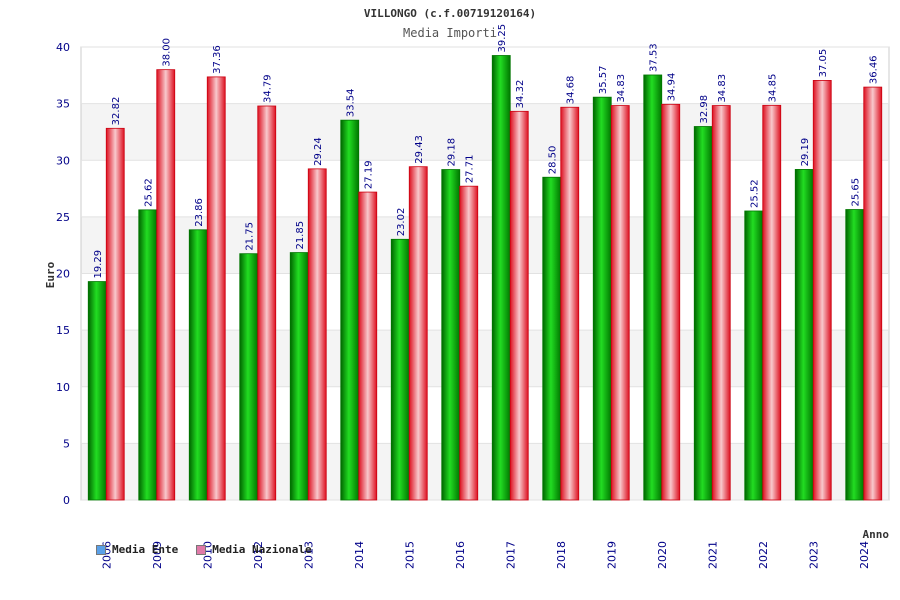 This screenshot has height=600, width=900. What do you see at coordinates (199, 212) in the screenshot?
I see `value-label: 23.86` at bounding box center [199, 212].